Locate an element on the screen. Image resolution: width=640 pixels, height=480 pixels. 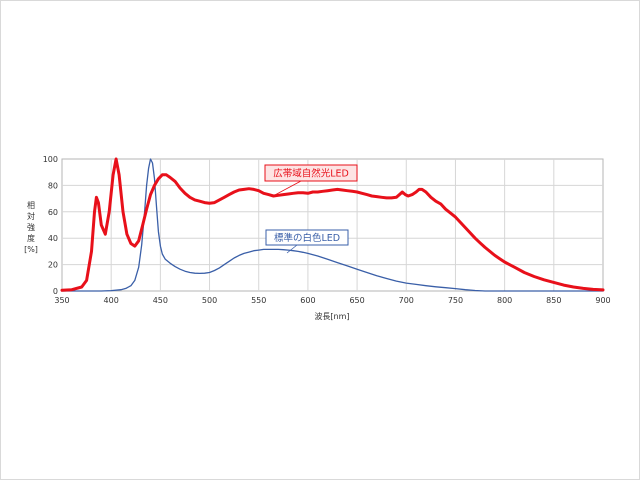
x-axis-ticks: 350 400 450 500 550 600 650 700 750 800 850 900 is located at coordinates (332, 300).